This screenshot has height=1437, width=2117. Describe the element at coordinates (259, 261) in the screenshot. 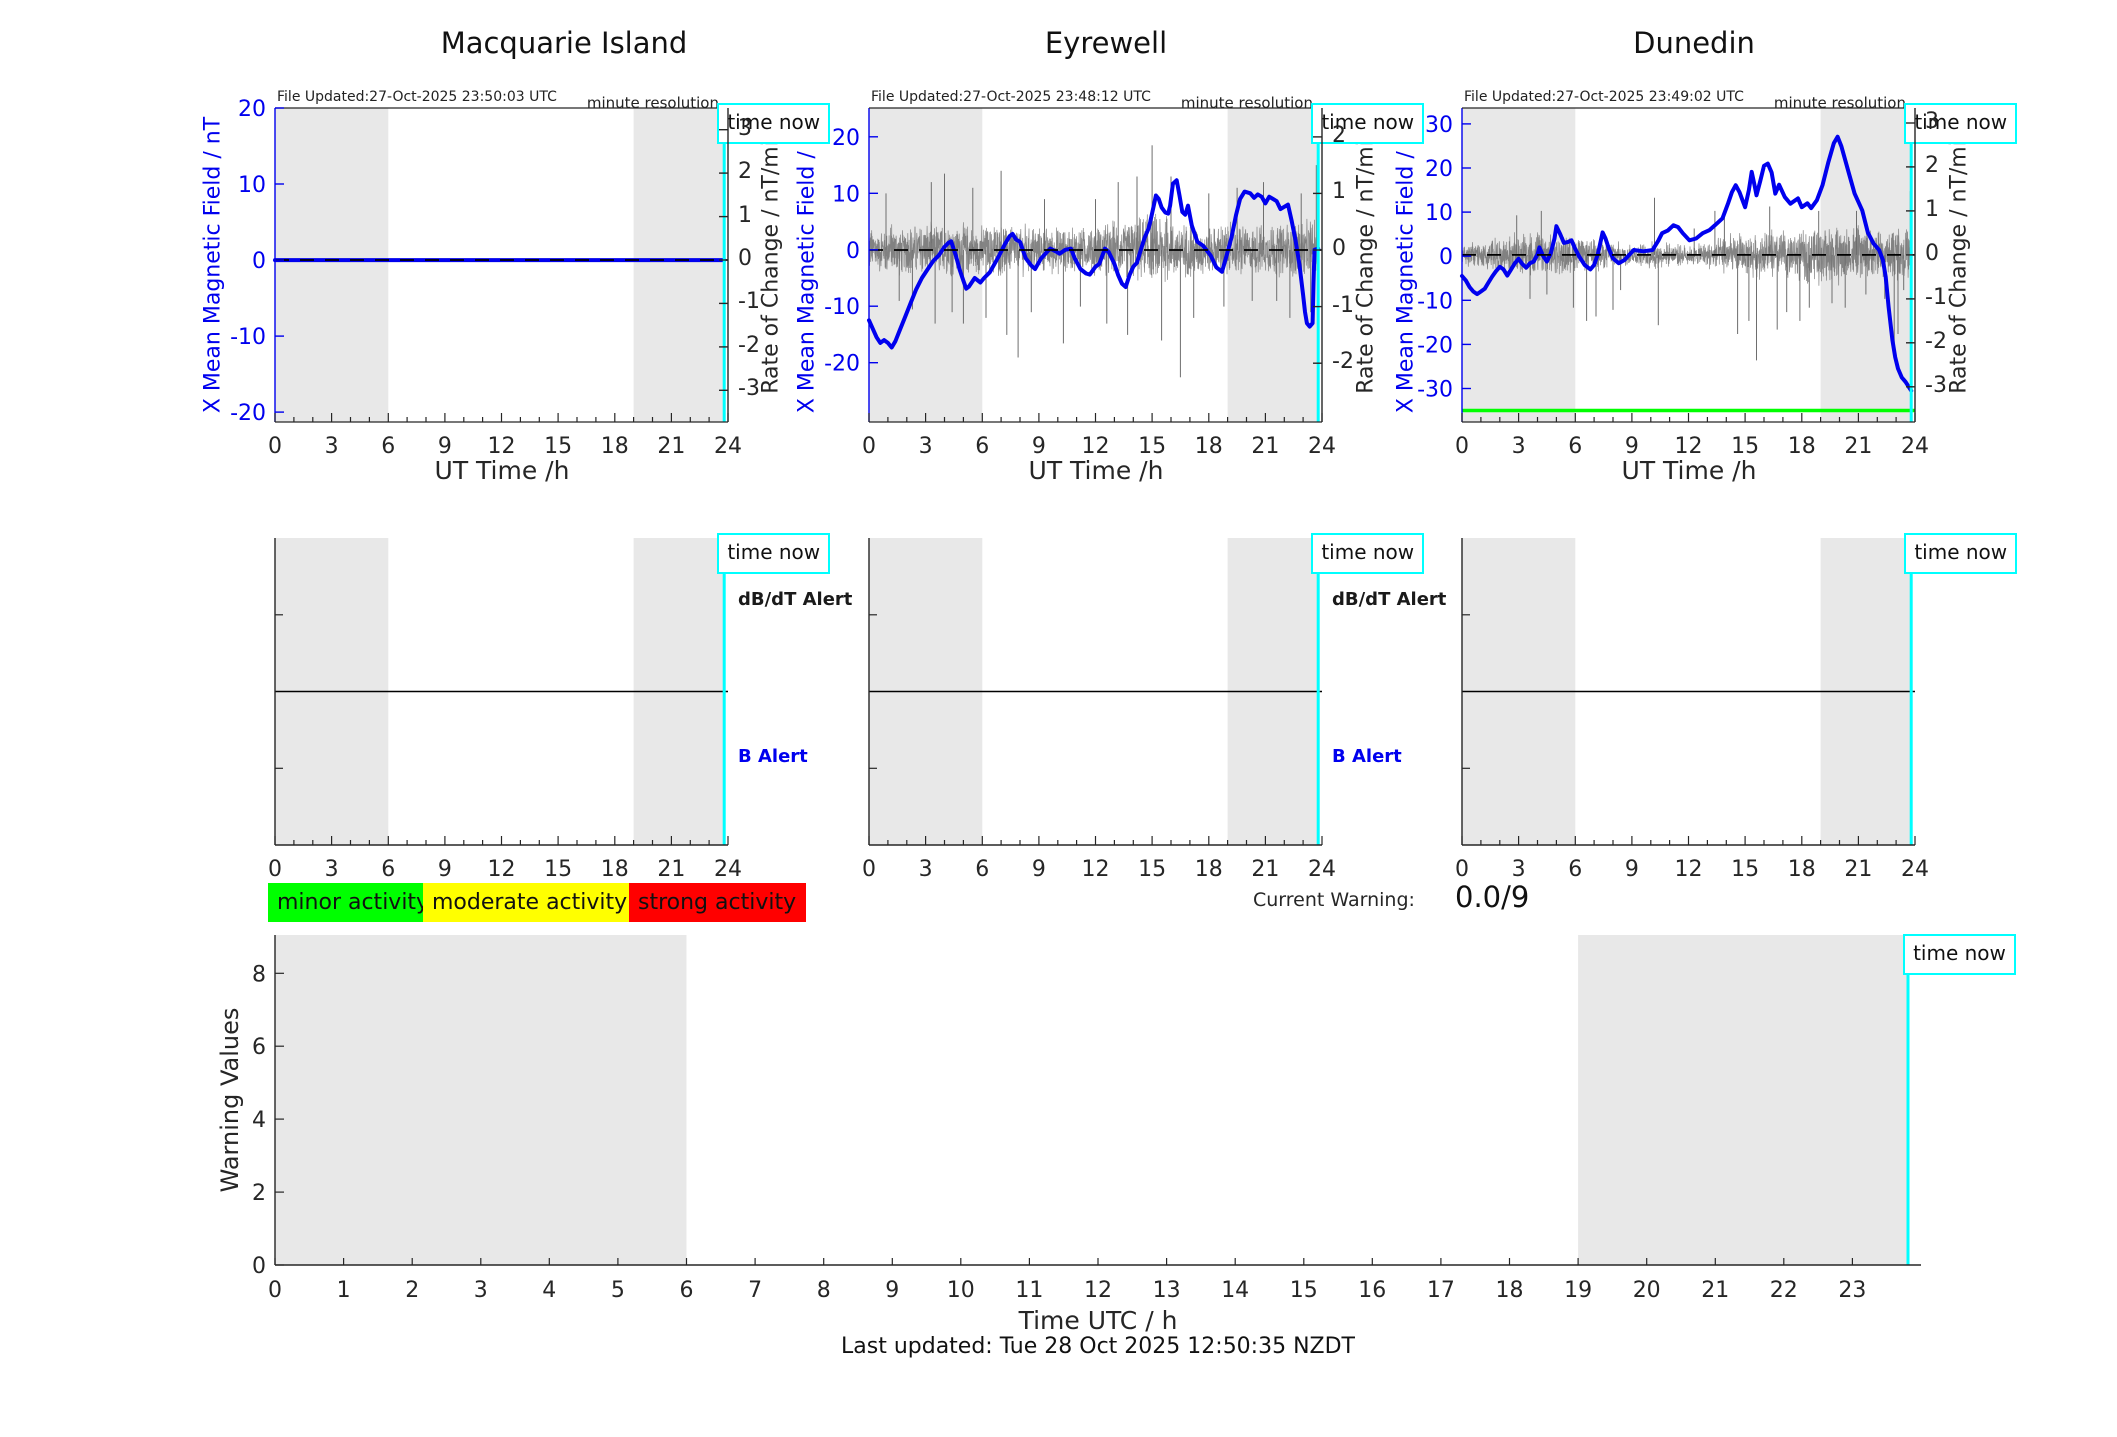

I see `left-tick-label-macquarie-field-0: 0` at that location.